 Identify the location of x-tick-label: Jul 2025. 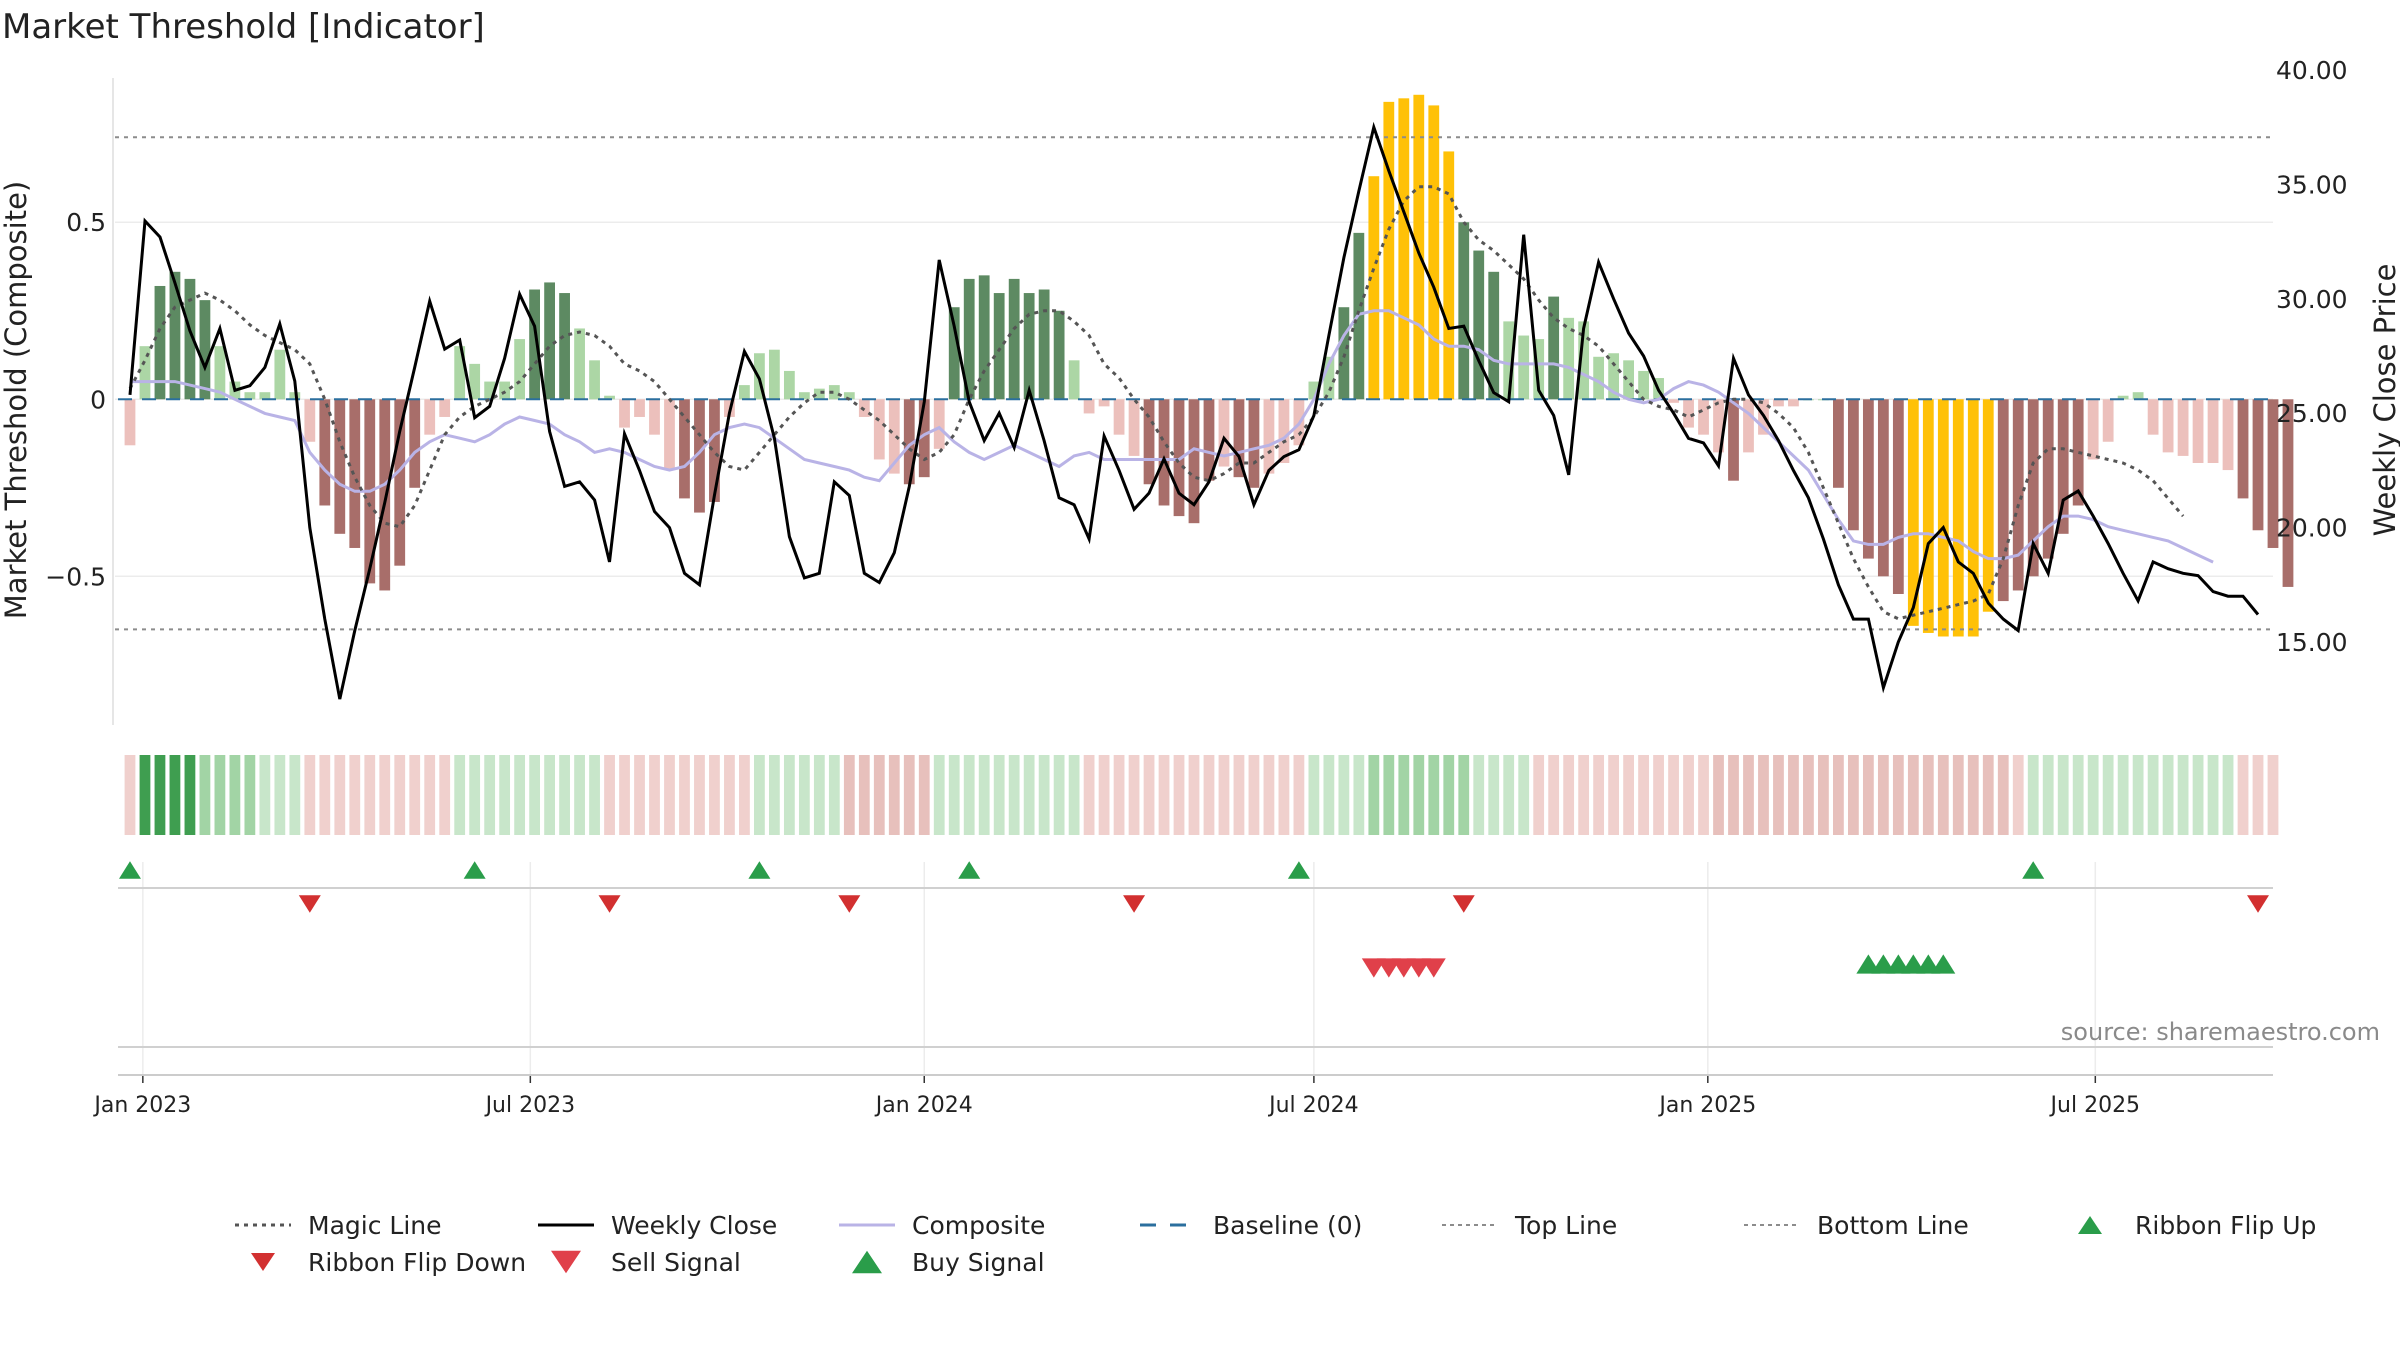
(2095, 1105).